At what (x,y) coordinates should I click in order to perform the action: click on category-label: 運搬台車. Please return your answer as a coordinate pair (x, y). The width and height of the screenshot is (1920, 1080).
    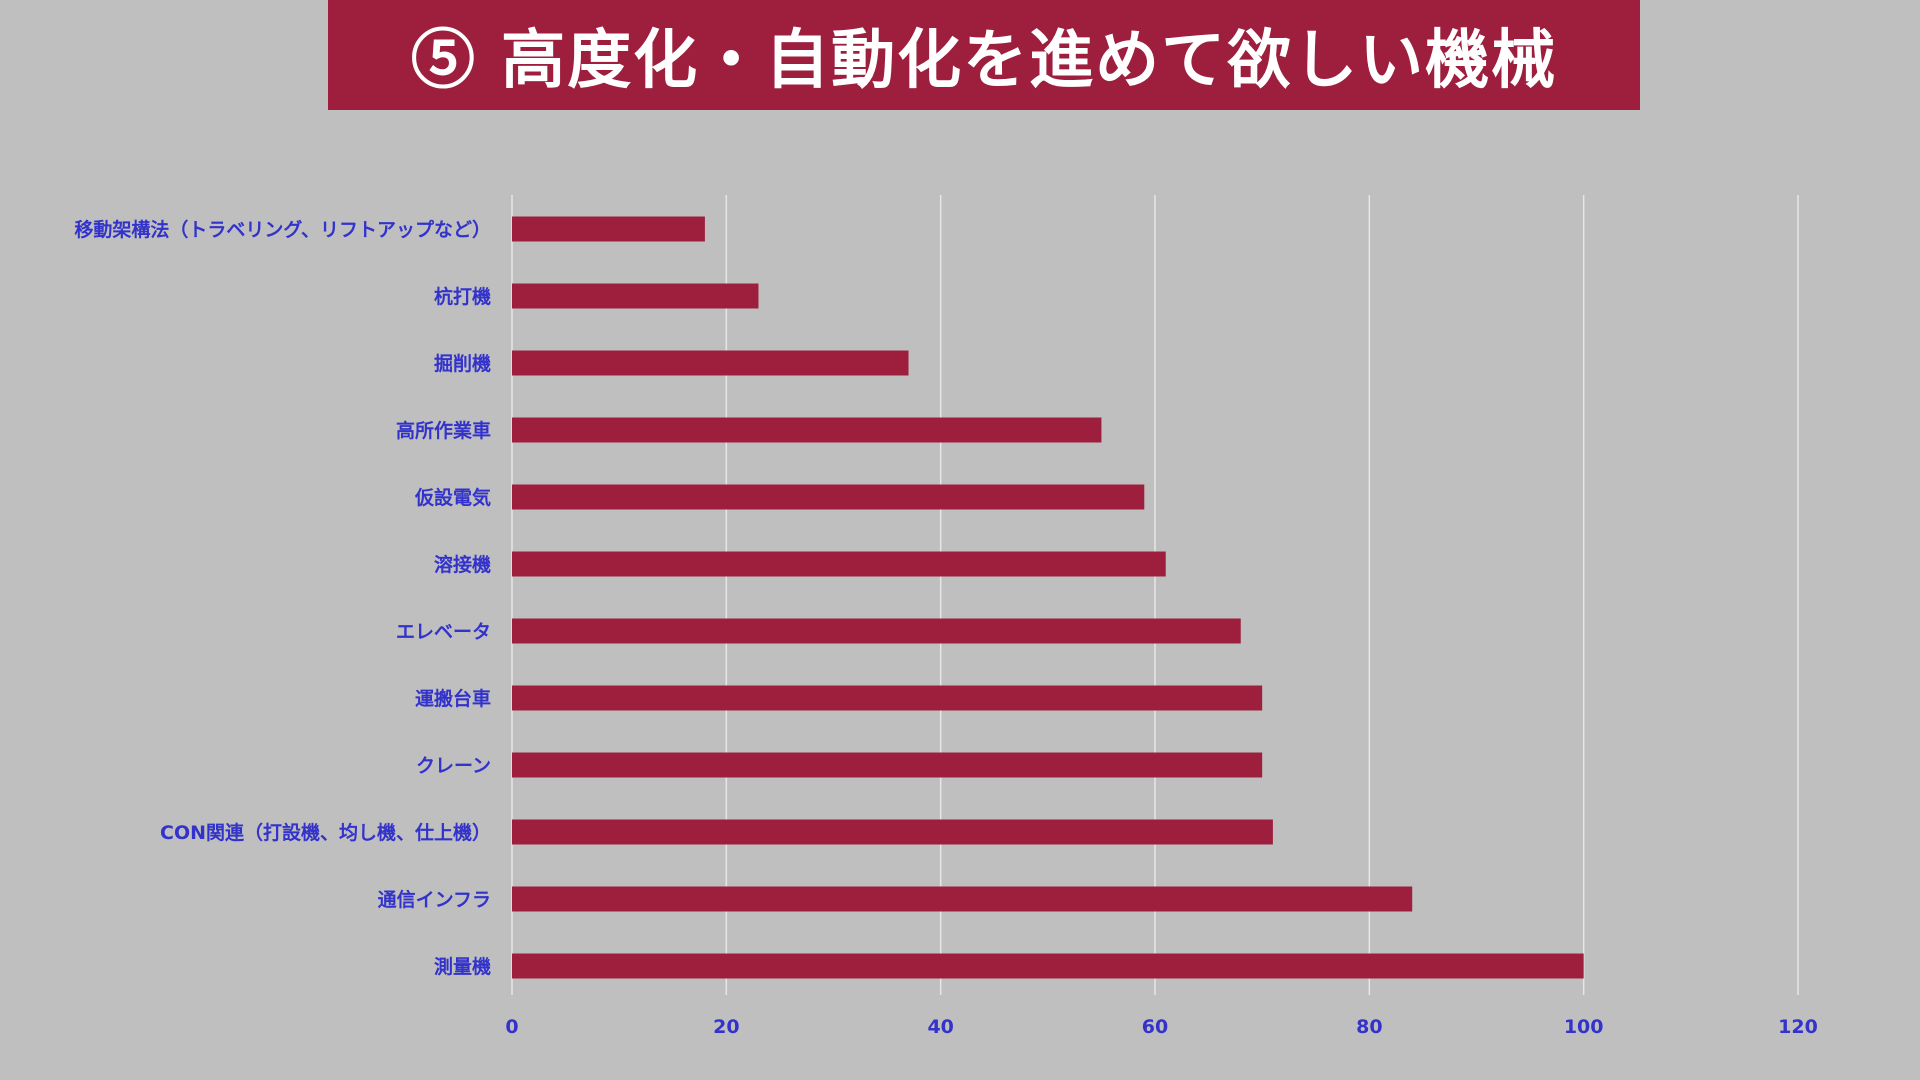
    Looking at the image, I should click on (453, 698).